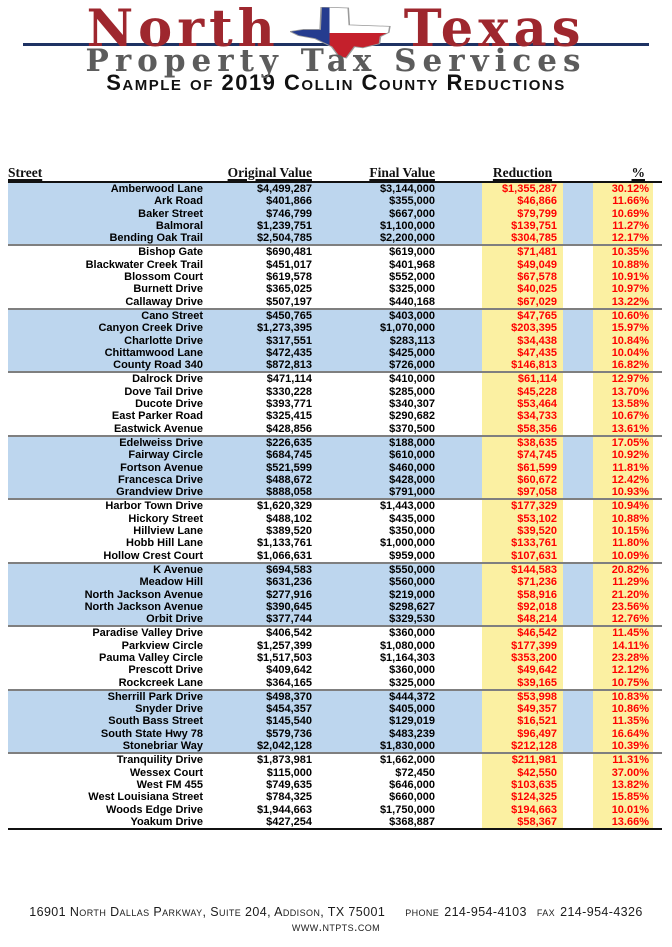 The image size is (672, 947). What do you see at coordinates (623, 658) in the screenshot?
I see `cell-percent: 23.28%` at bounding box center [623, 658].